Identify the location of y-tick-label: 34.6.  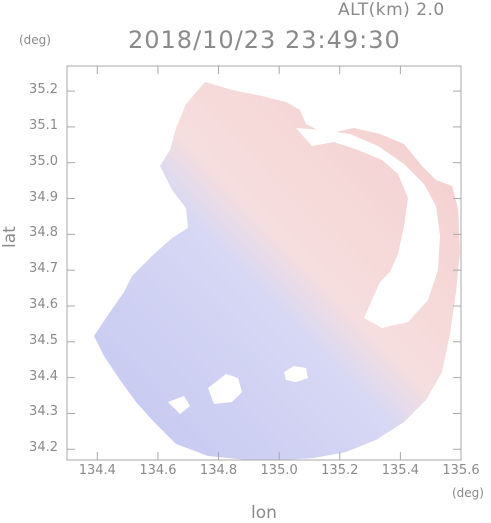
(43, 304).